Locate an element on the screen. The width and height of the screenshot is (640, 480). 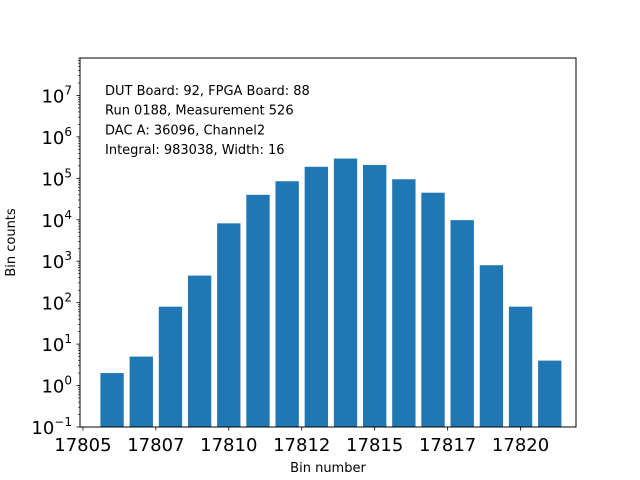
annotation-line: Integral: 983038, Width: 16 is located at coordinates (195, 150).